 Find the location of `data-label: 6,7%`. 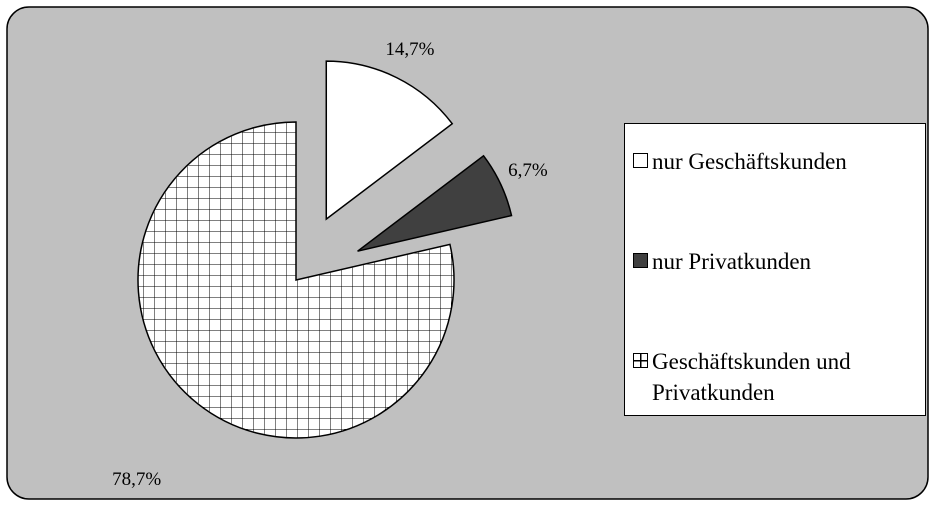

data-label: 6,7% is located at coordinates (528, 170).